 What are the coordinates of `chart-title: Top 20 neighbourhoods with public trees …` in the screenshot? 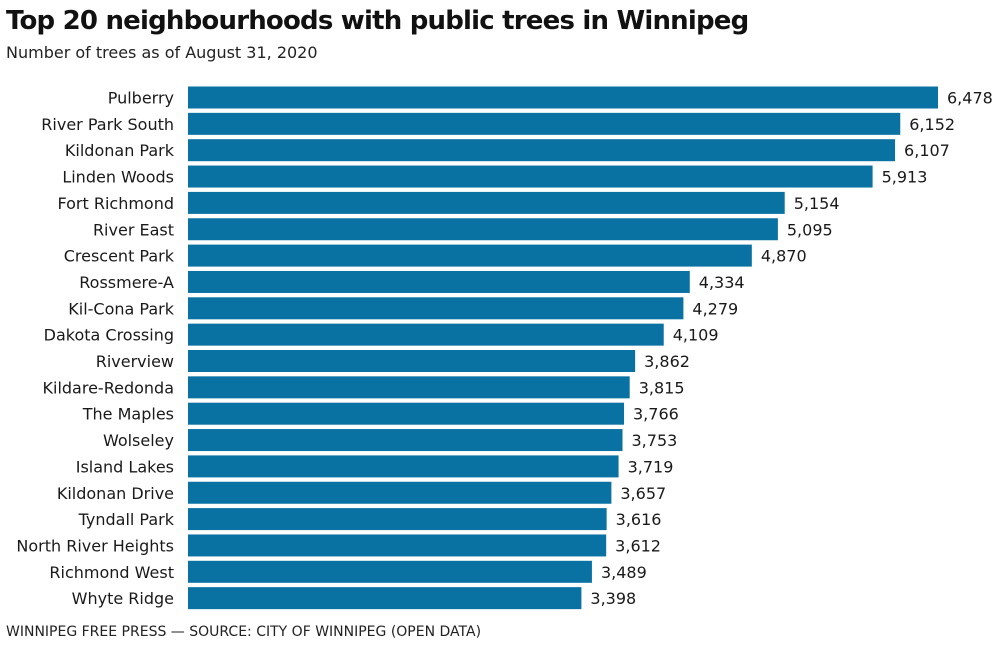 It's located at (377, 21).